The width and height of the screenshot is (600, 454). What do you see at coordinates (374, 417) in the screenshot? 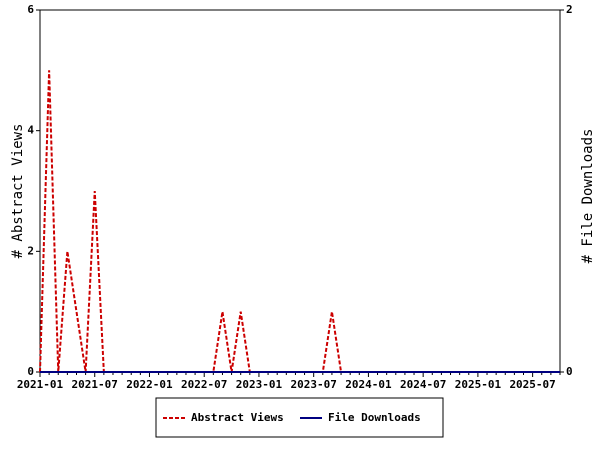
I see `legend-label: File Downloads` at bounding box center [374, 417].